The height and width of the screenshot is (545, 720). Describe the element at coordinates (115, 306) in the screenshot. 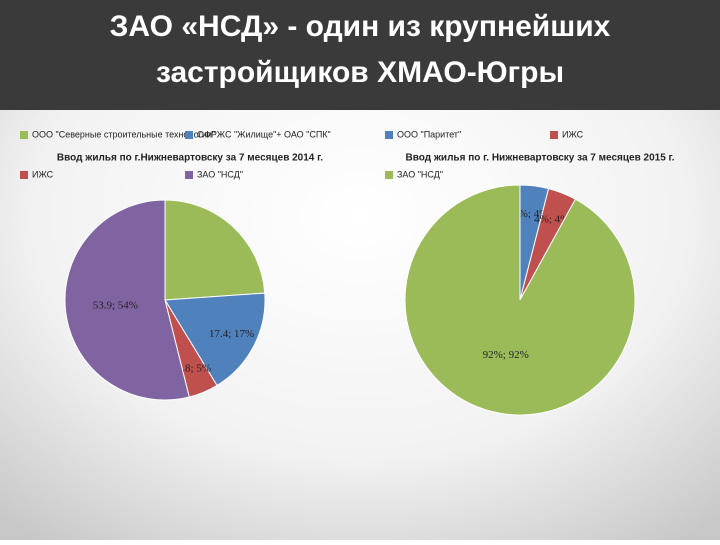

I see `data-label: 53.9; 54%` at that location.